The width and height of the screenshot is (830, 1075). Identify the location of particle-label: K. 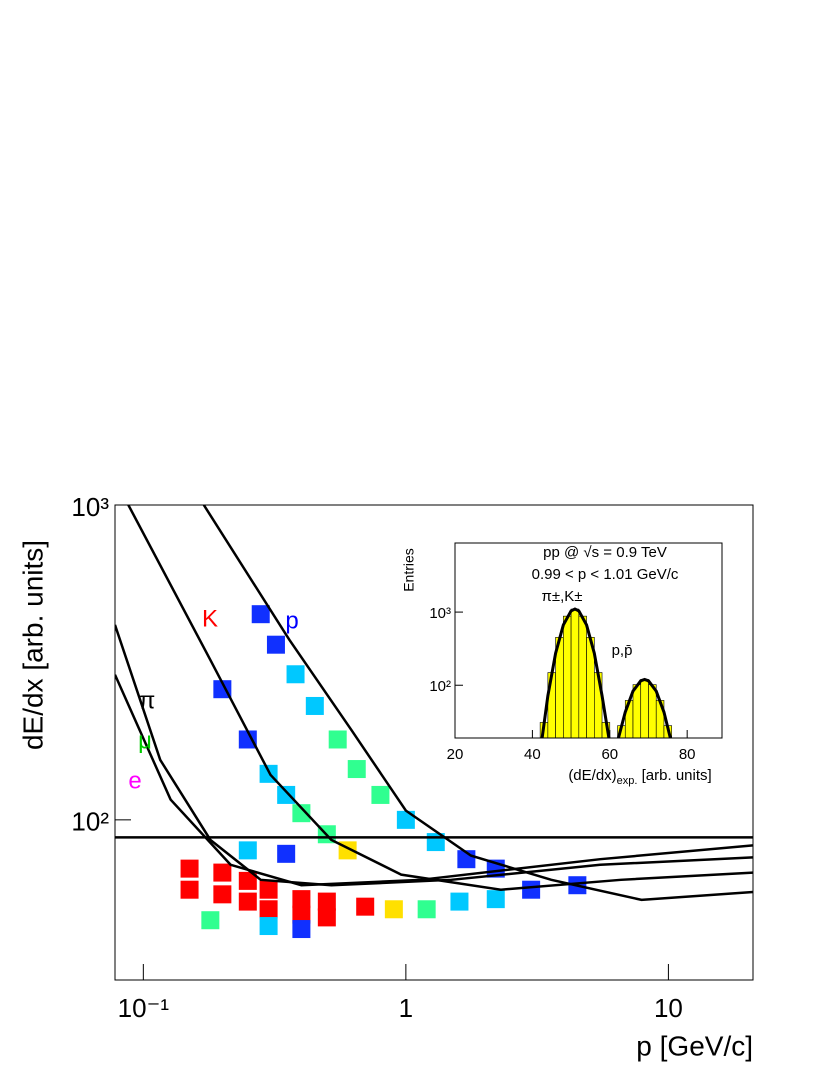
(210, 618).